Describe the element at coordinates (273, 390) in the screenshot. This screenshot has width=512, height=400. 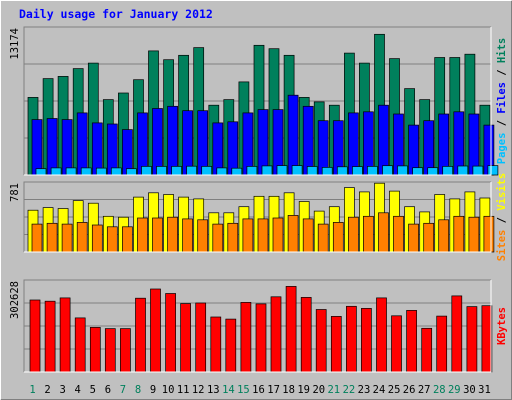
I see `day-tick-label: 17` at that location.